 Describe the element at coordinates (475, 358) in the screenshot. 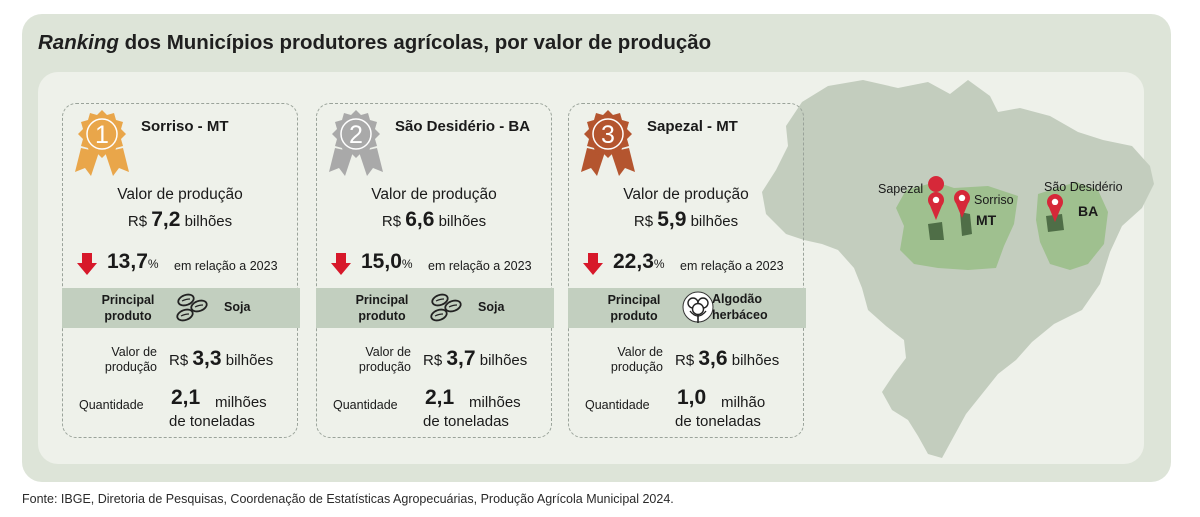

I see `product-value: R$ 3,7 bilhões` at that location.